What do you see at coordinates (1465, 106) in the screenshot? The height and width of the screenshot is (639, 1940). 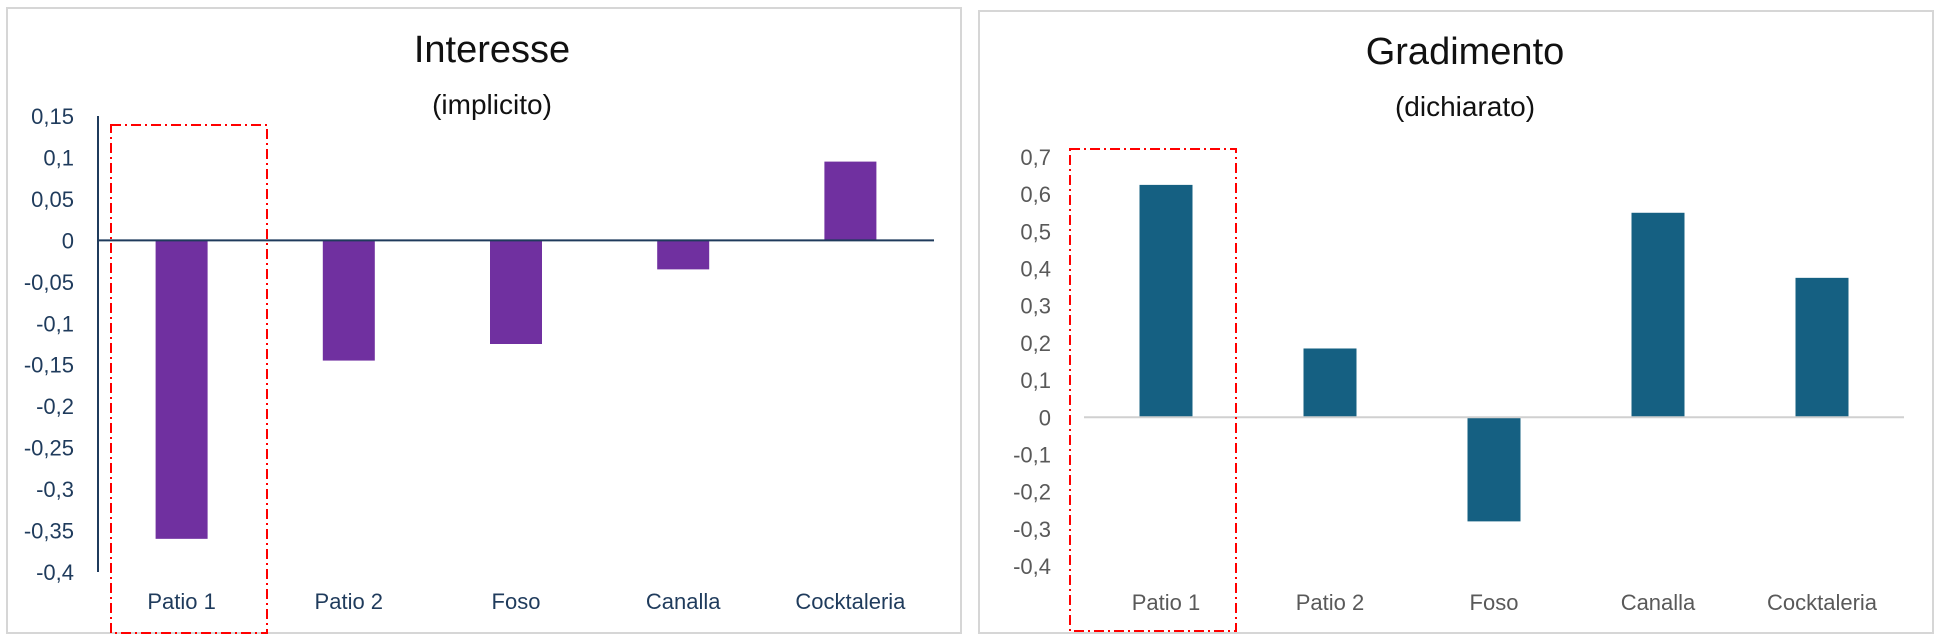 I see `chart-subtitle: (dichiarato)` at bounding box center [1465, 106].